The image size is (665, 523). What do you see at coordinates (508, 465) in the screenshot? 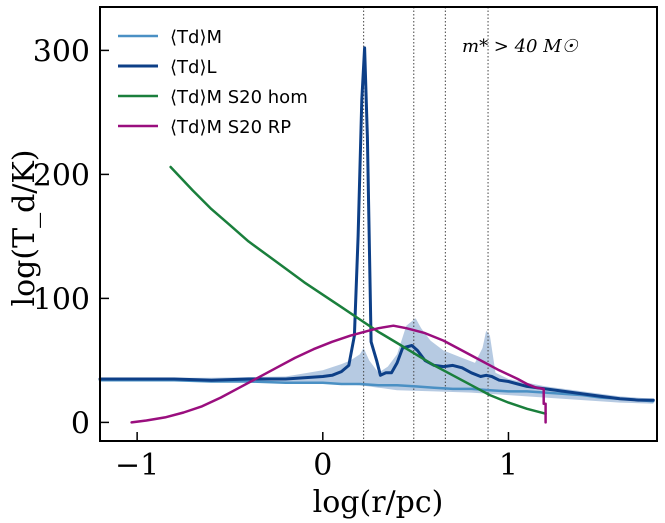
I see `x-tick-label: 1` at bounding box center [508, 465].